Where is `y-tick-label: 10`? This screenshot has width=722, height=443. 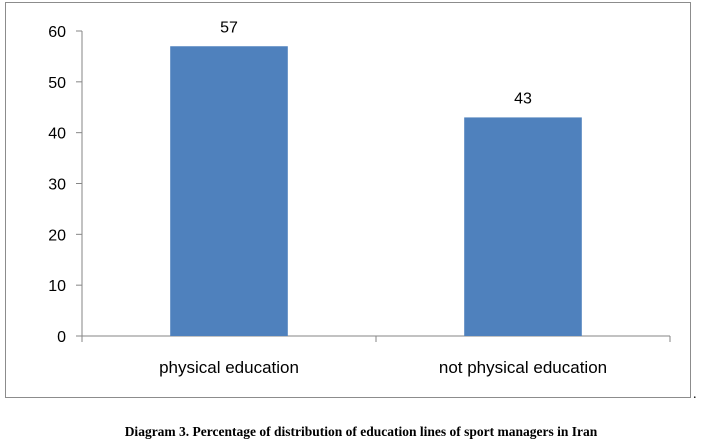
y-tick-label: 10 is located at coordinates (57, 286).